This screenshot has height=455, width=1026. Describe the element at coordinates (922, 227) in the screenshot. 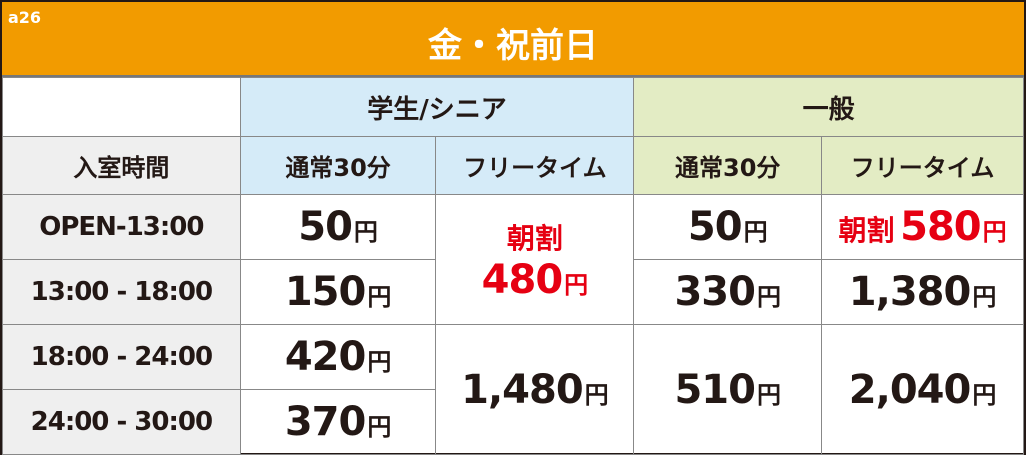

I see `morning-price-cell: 朝割 580円` at that location.